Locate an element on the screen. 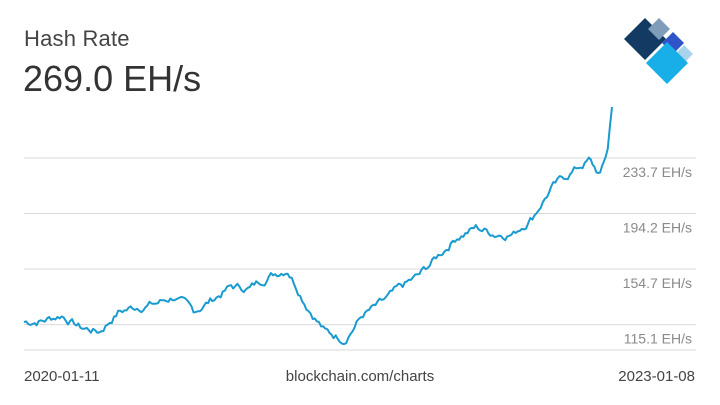 The image size is (720, 405). y-tick-label-1: 154.7 EH/s is located at coordinates (657, 283).